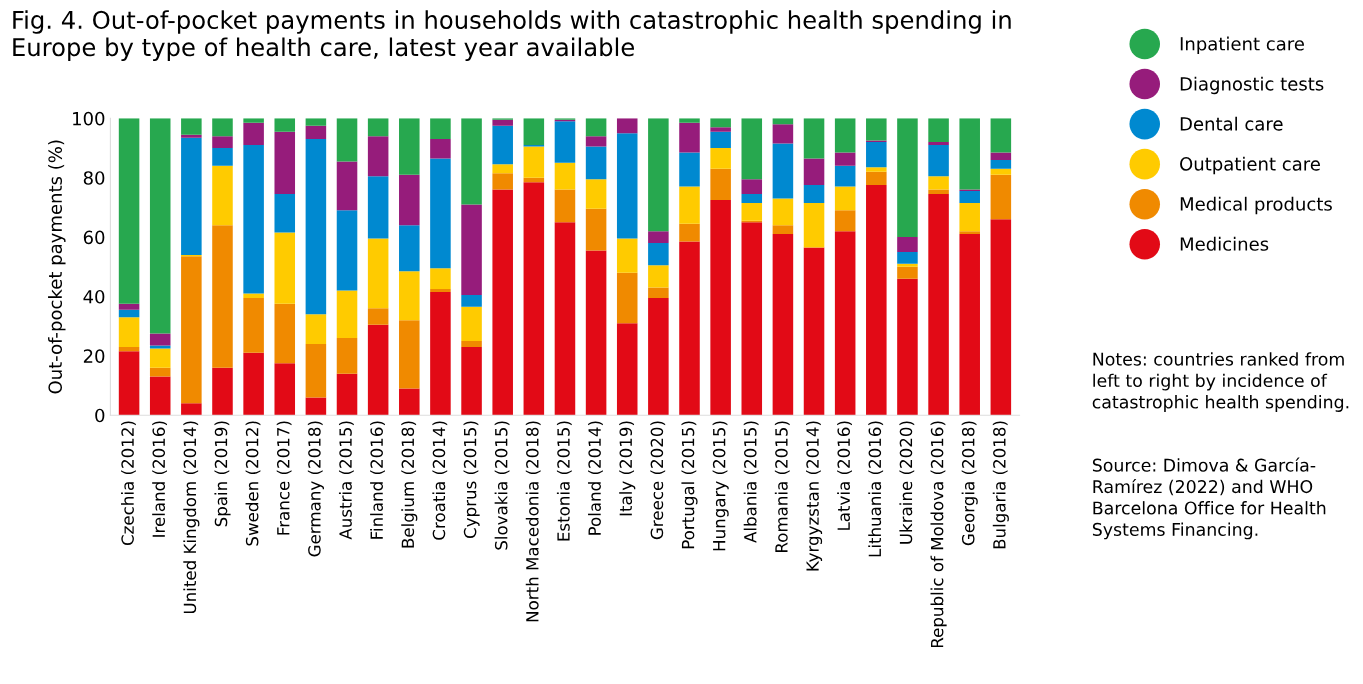 The width and height of the screenshot is (1363, 684). I want to click on x-tick-label: Romania (2015), so click(782, 487).